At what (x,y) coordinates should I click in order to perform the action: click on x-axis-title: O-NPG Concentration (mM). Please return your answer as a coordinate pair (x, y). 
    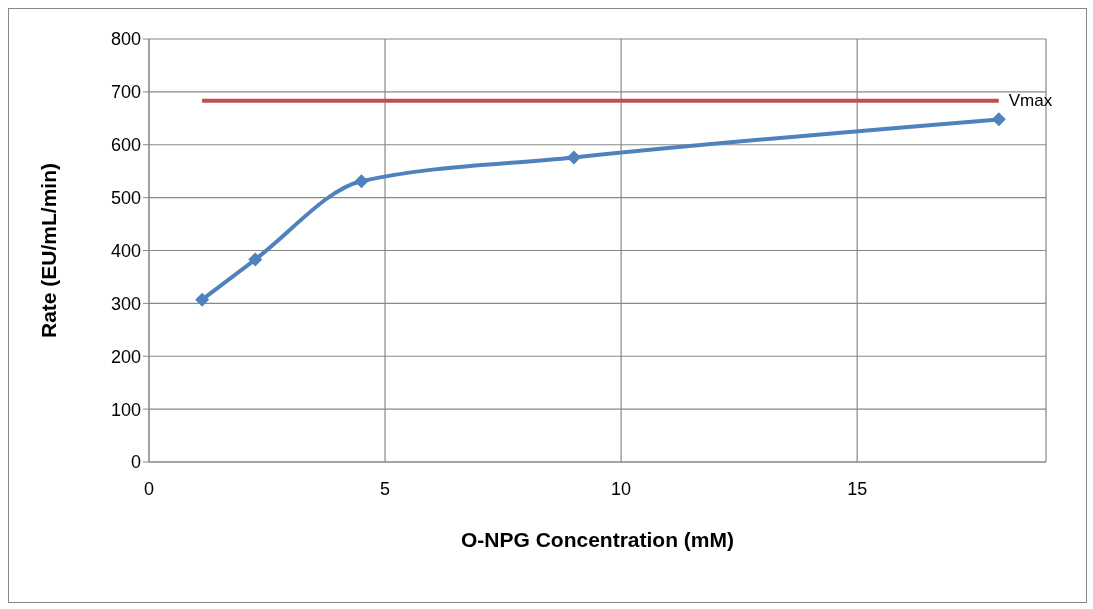
    Looking at the image, I should click on (597, 539).